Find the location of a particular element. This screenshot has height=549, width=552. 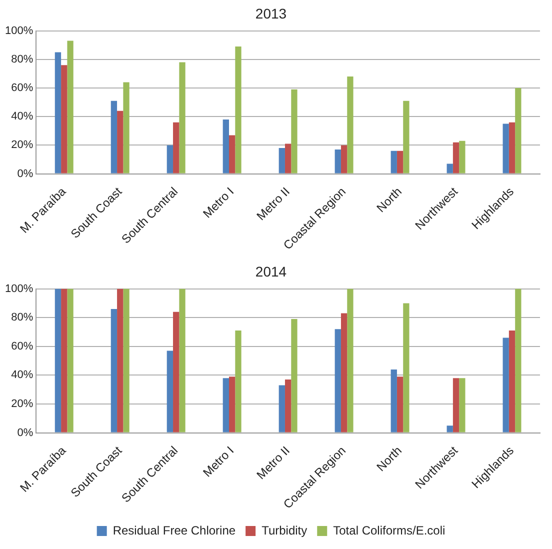

chart-title: 2014 is located at coordinates (271, 271).